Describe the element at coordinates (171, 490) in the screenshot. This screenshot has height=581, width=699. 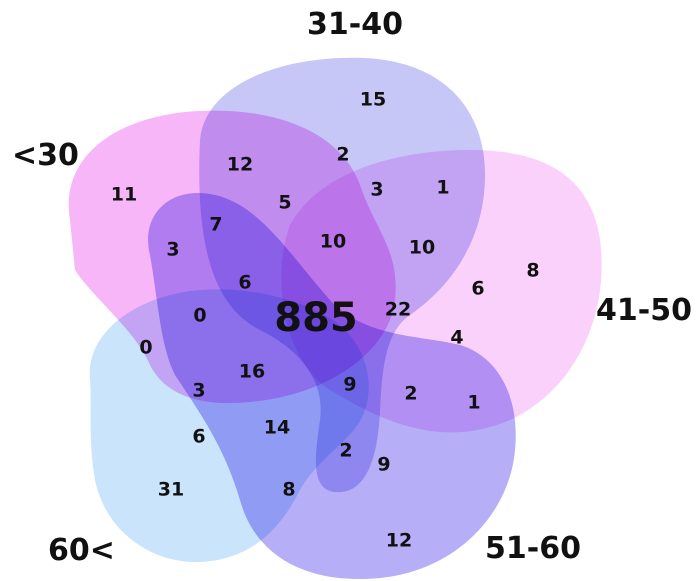
I see `region-count: 31` at that location.